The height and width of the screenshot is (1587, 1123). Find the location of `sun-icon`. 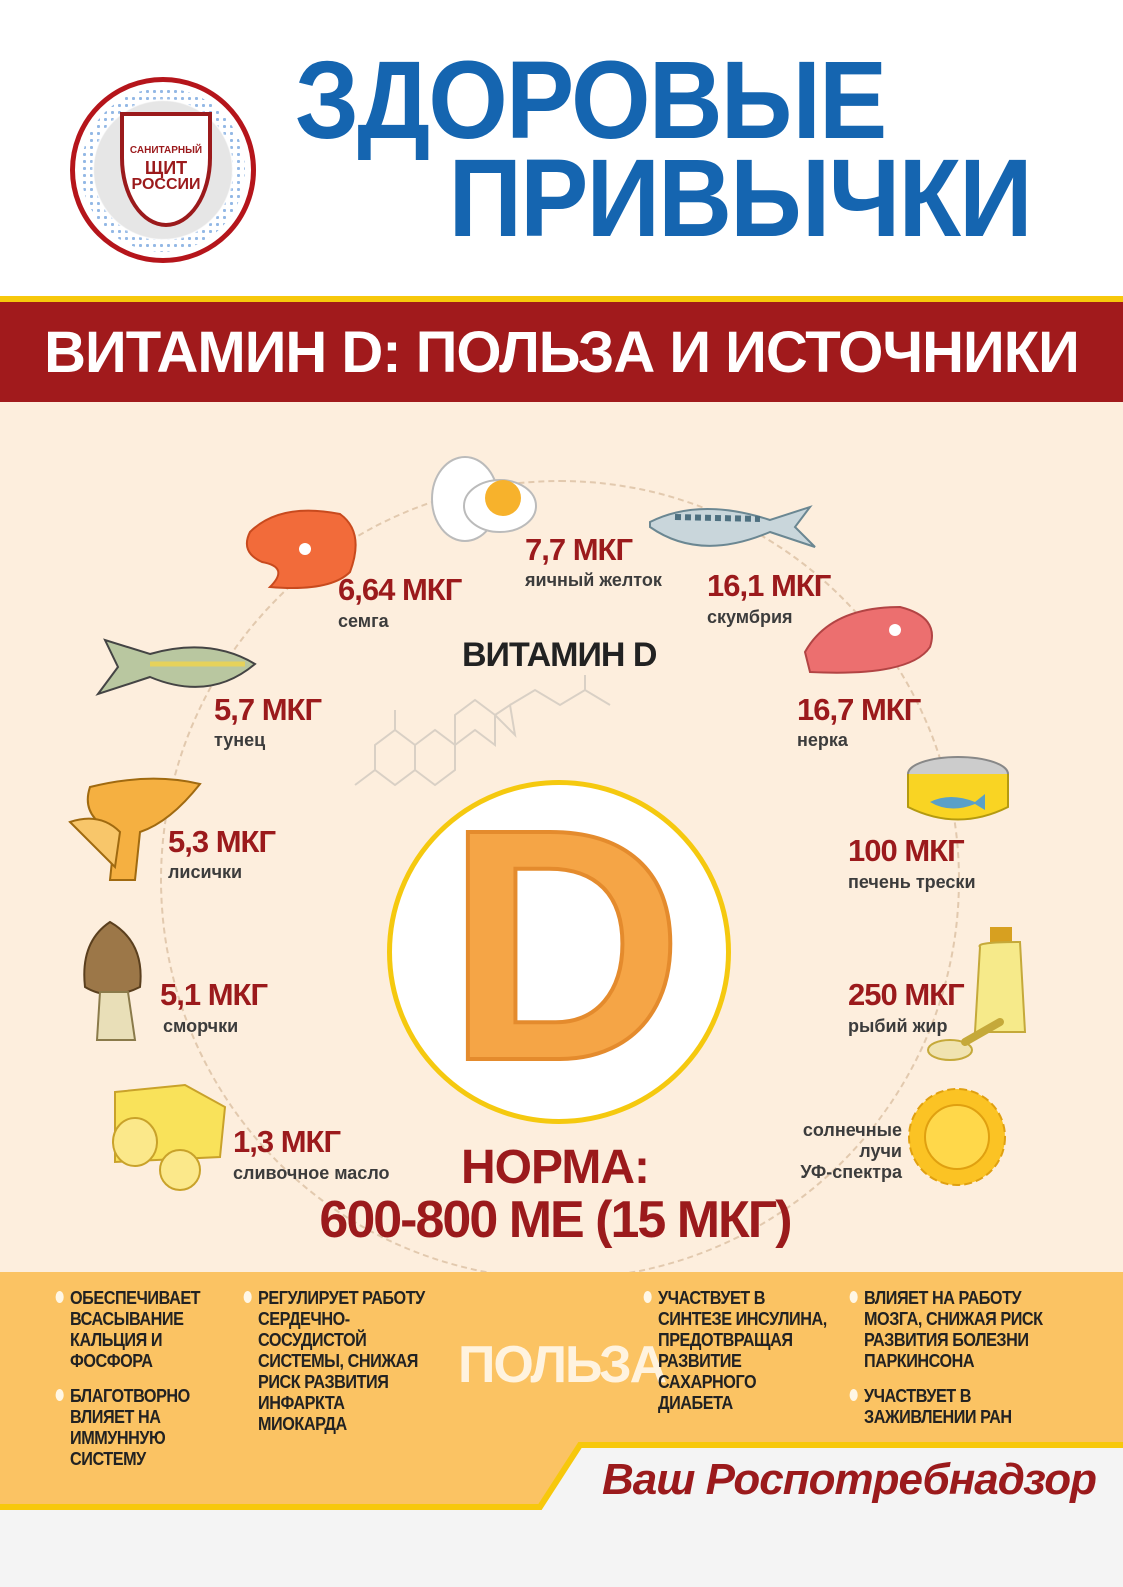

sun-icon is located at coordinates (957, 1137).